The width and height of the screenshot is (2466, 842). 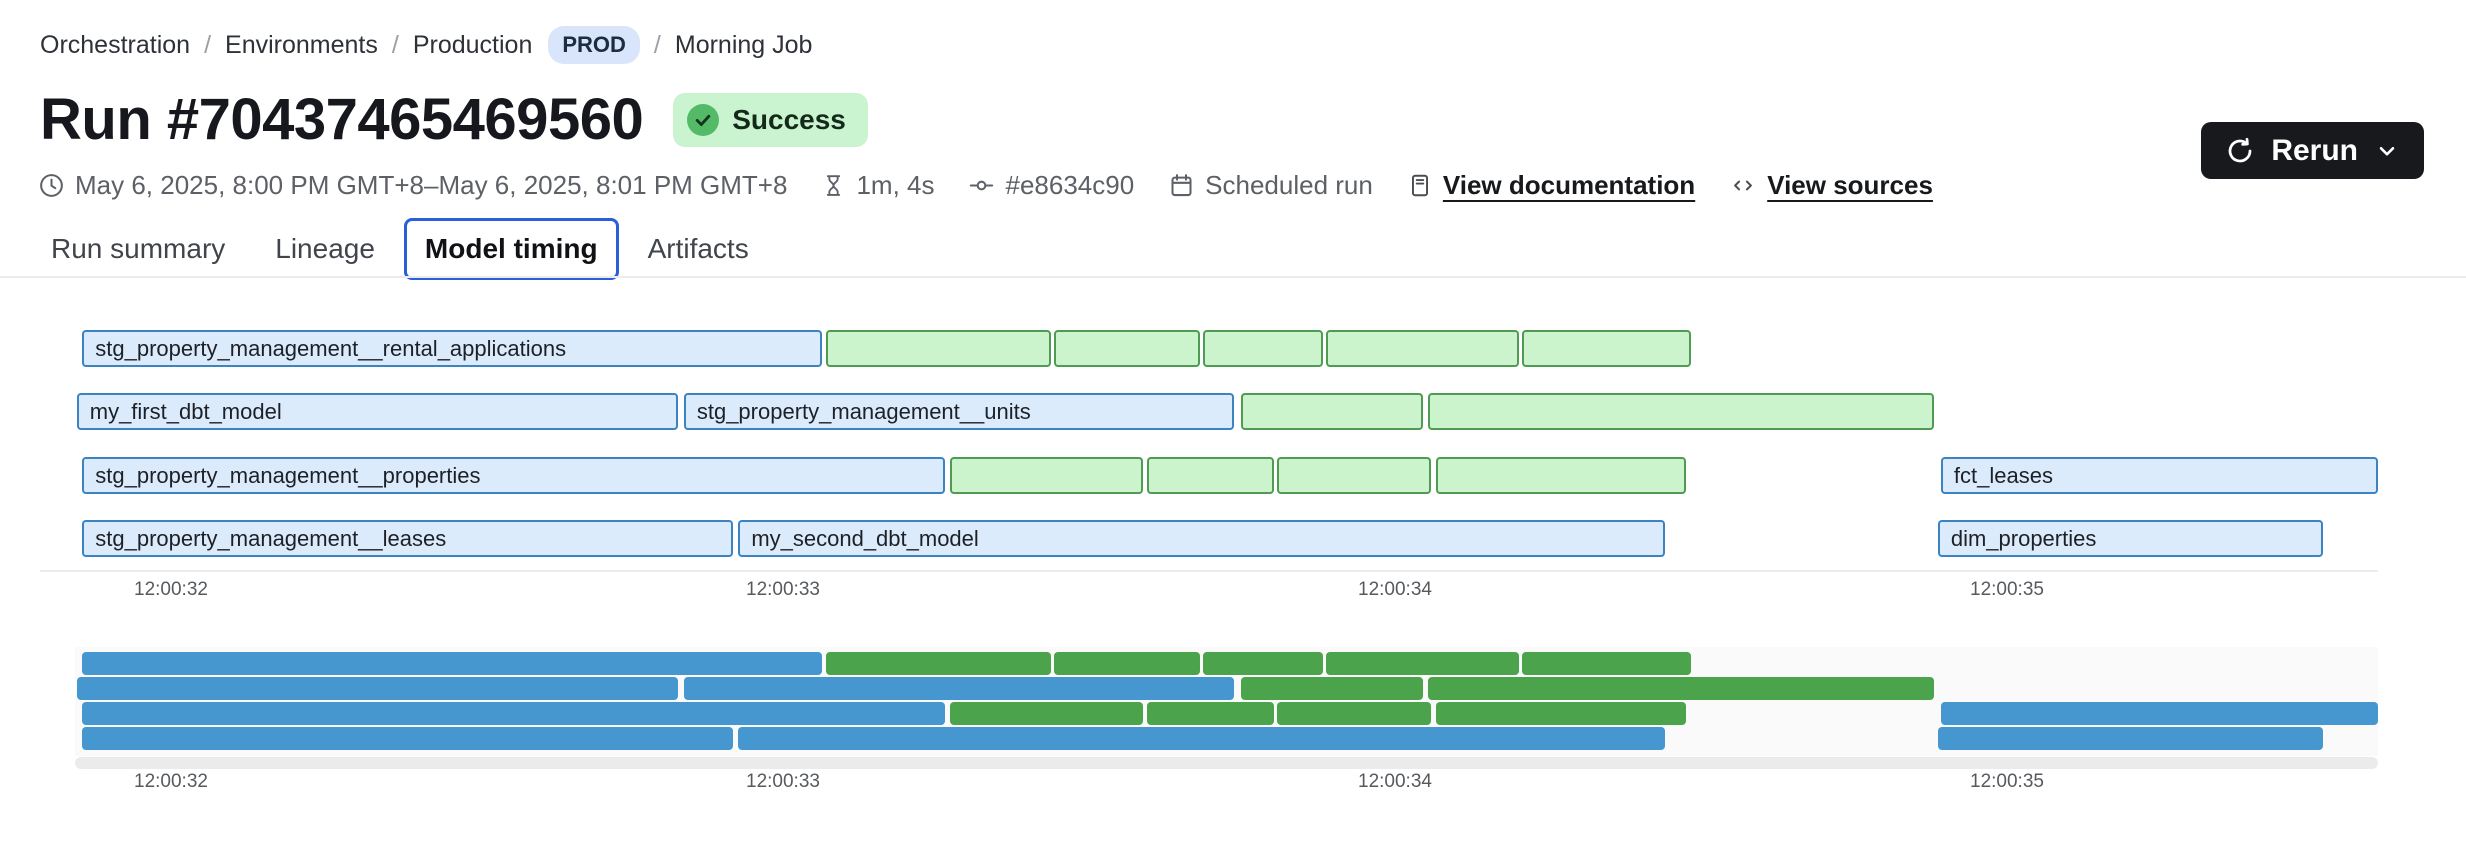 What do you see at coordinates (325, 249) in the screenshot?
I see `tab-lineage: Lineage` at bounding box center [325, 249].